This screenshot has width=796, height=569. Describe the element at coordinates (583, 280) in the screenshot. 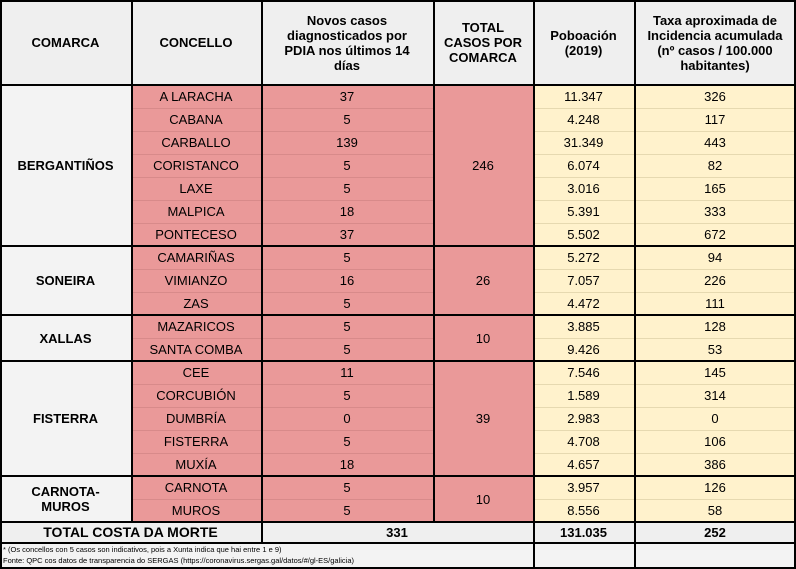

I see `poboacion-cell: 7.057` at that location.